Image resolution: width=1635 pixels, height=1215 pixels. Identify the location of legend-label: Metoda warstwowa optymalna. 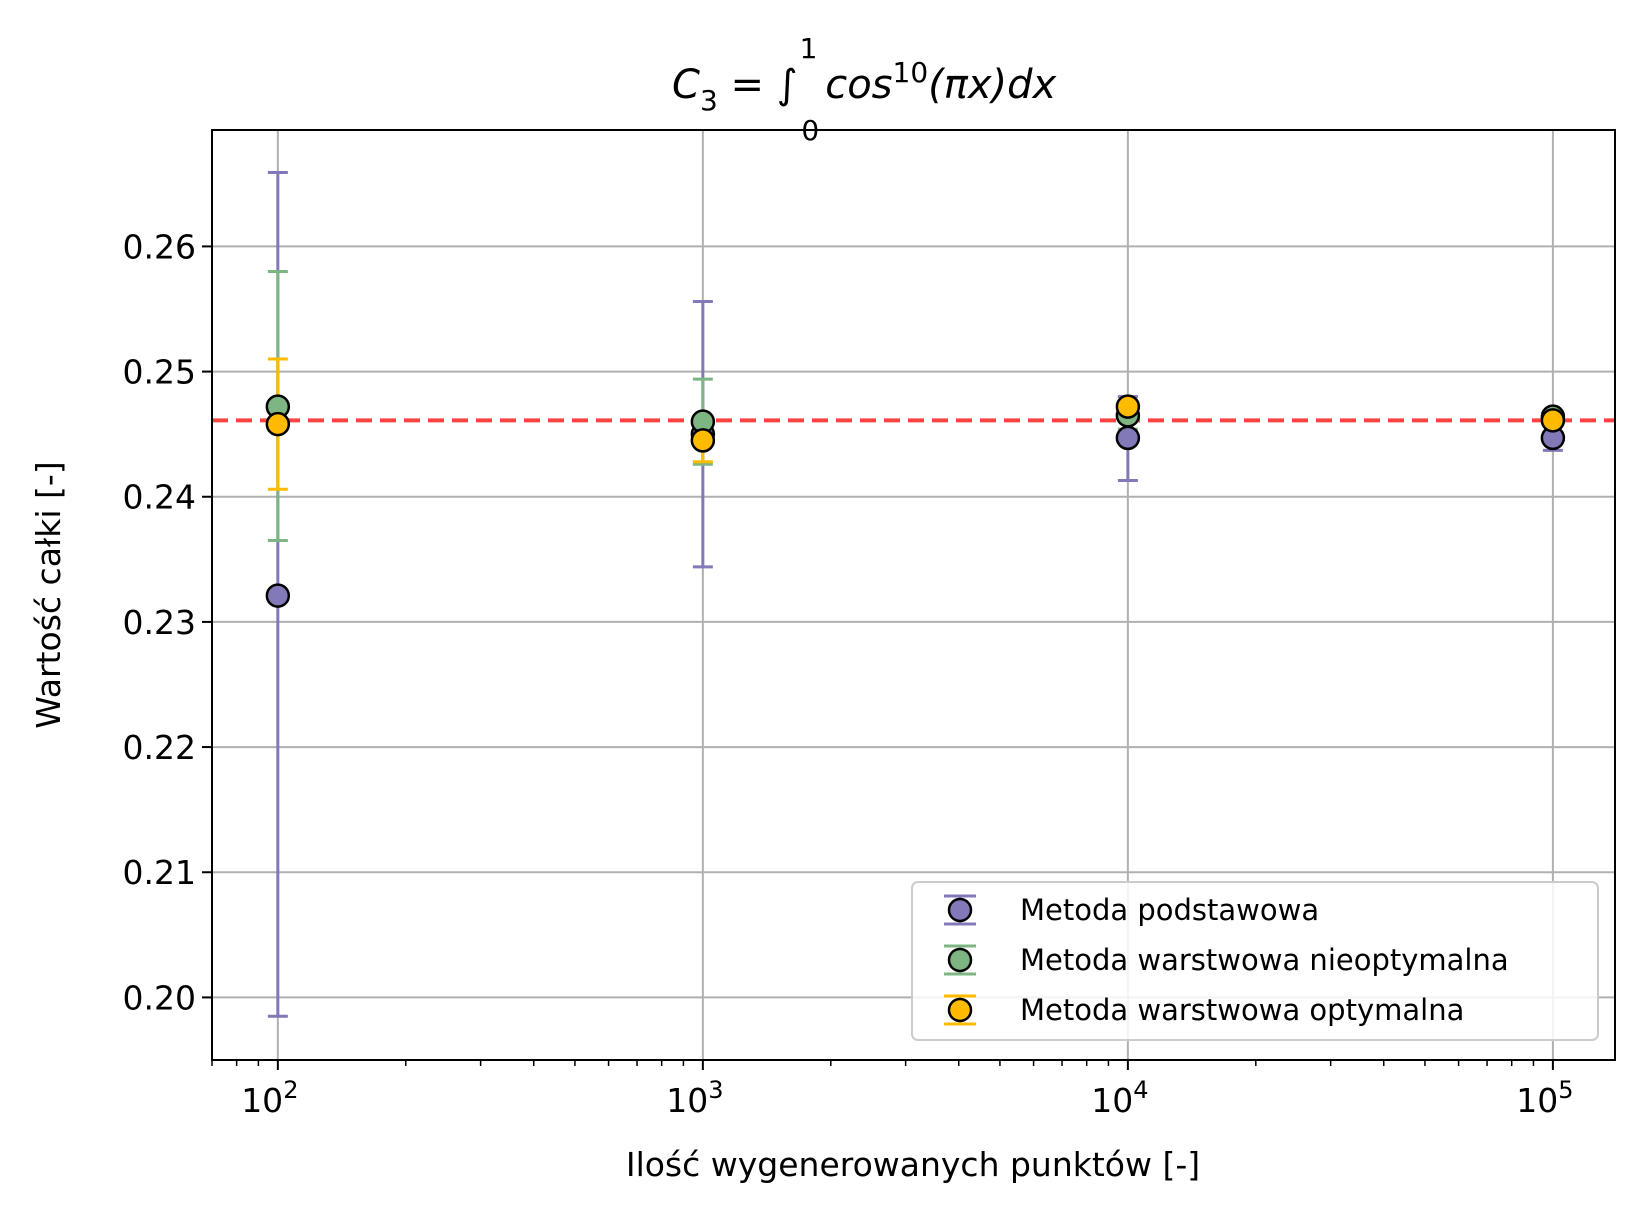
(1242, 1010).